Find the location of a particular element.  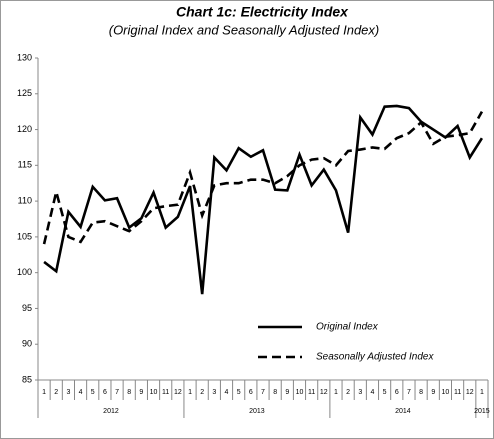

chart-title: Chart 1c: Electricity Index is located at coordinates (262, 12).